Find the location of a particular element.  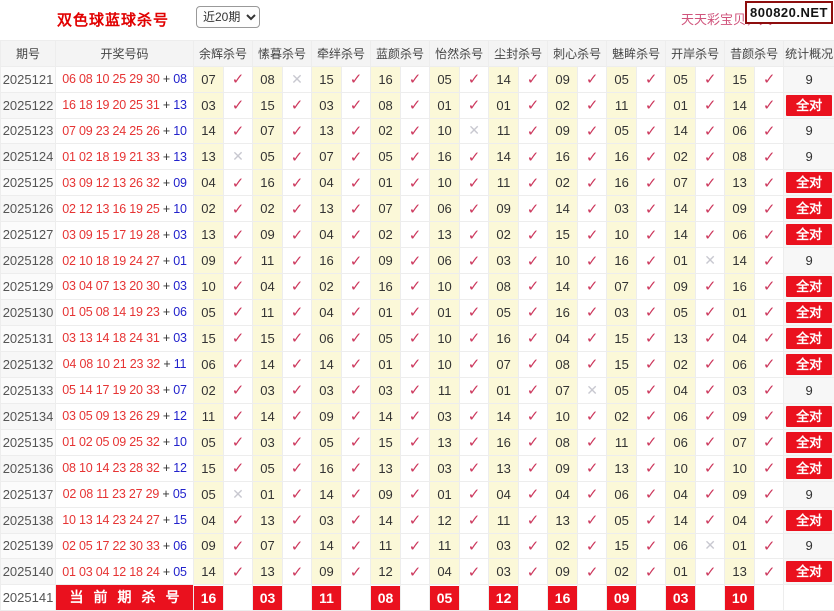

kill-number-cell: 02 is located at coordinates (268, 209).